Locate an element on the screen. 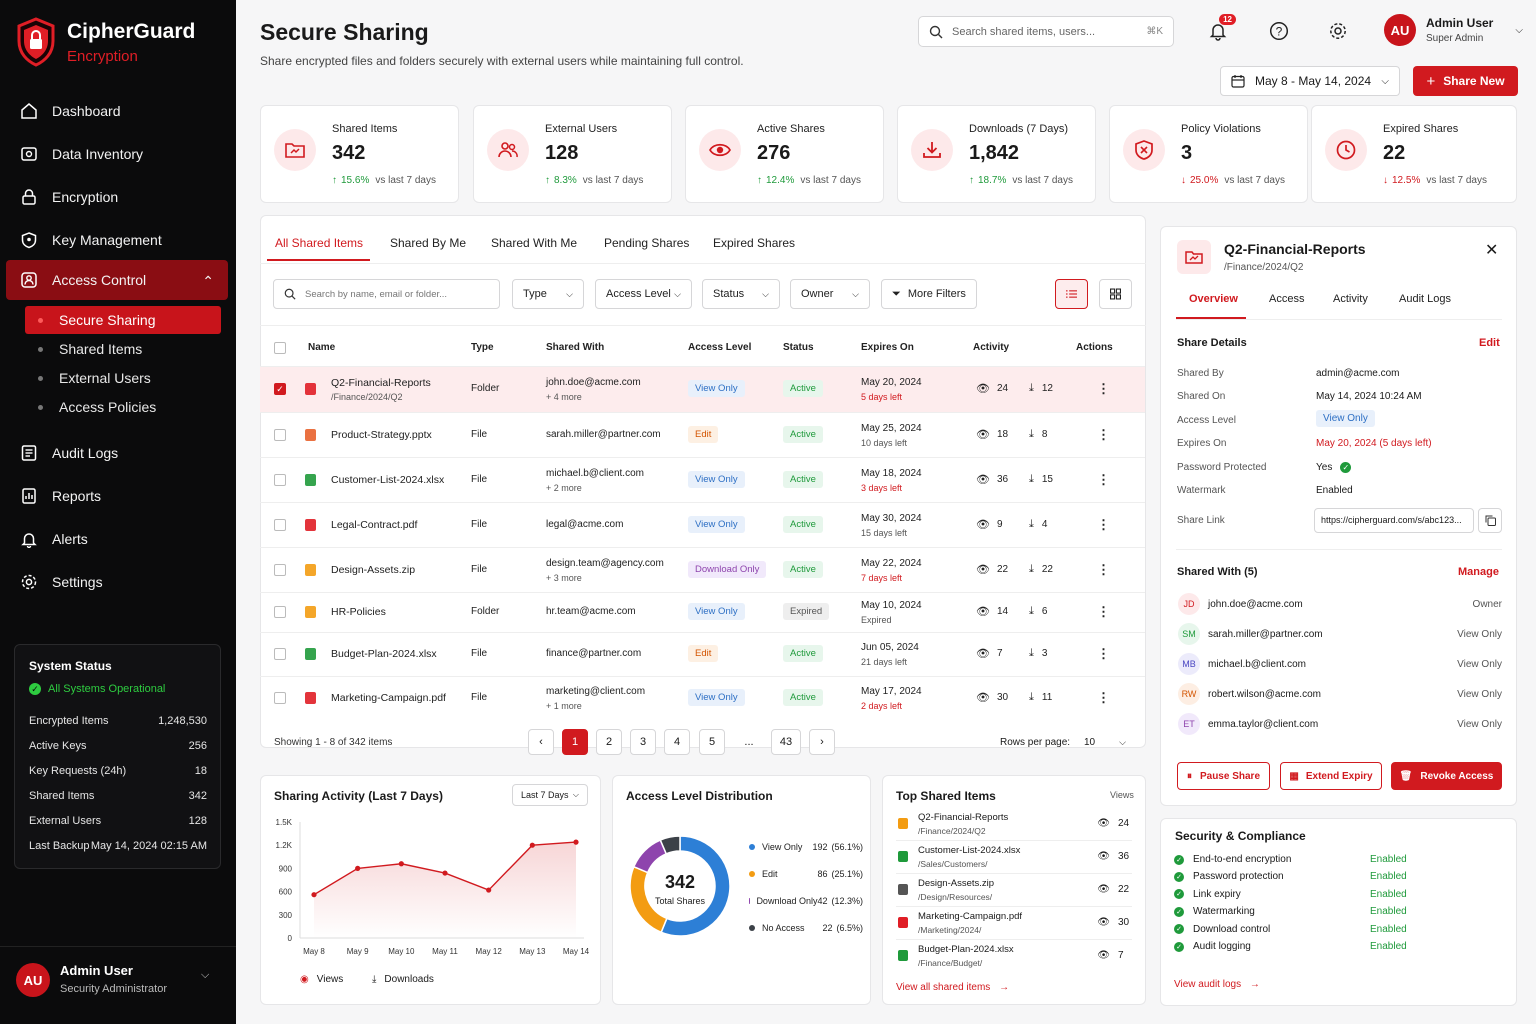 This screenshot has width=1536, height=1024. row-checkbox: ✓ is located at coordinates (280, 389).